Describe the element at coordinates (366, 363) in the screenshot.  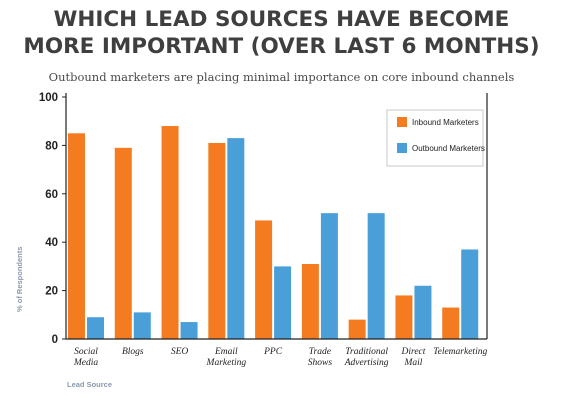
I see `x-tick-label: Advertising` at that location.